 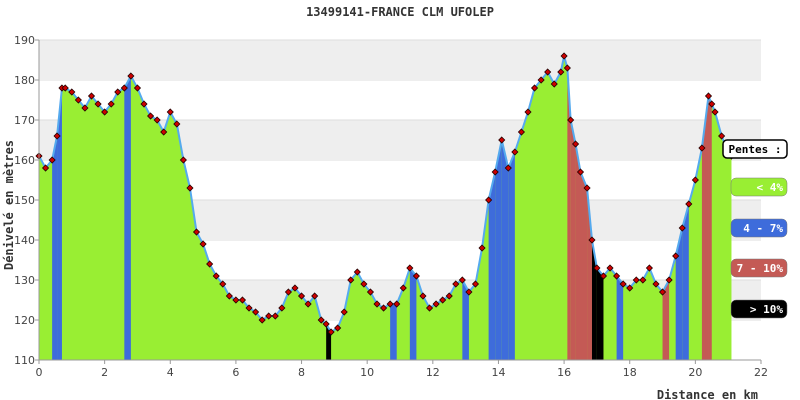 I want to click on legend-title-box, so click(x=755, y=149).